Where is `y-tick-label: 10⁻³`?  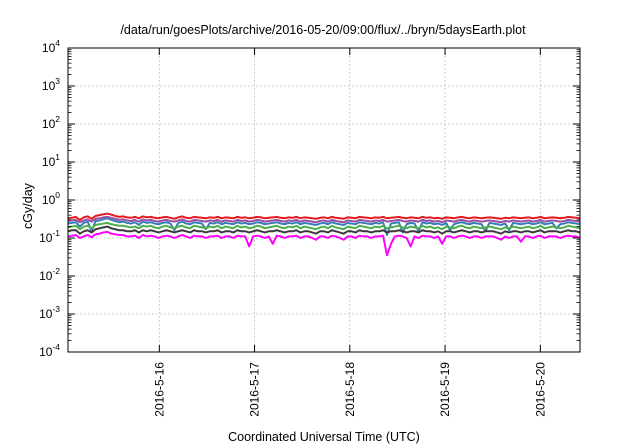
y-tick-label: 10⁻³ is located at coordinates (49, 312).